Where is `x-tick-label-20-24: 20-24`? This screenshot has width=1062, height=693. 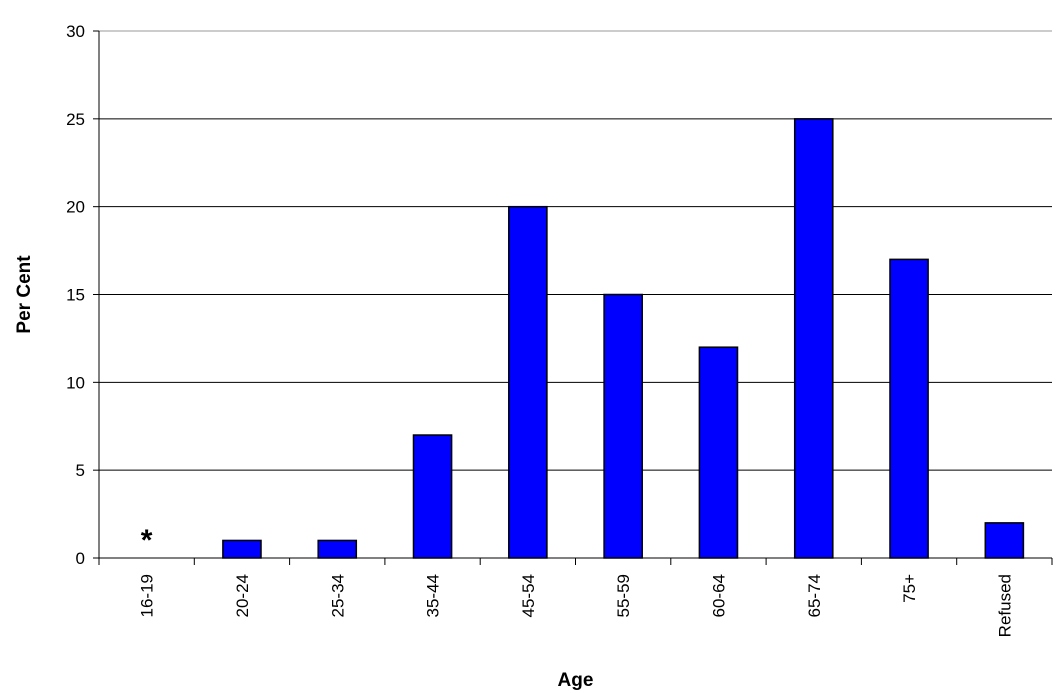 x-tick-label-20-24: 20-24 is located at coordinates (242, 595).